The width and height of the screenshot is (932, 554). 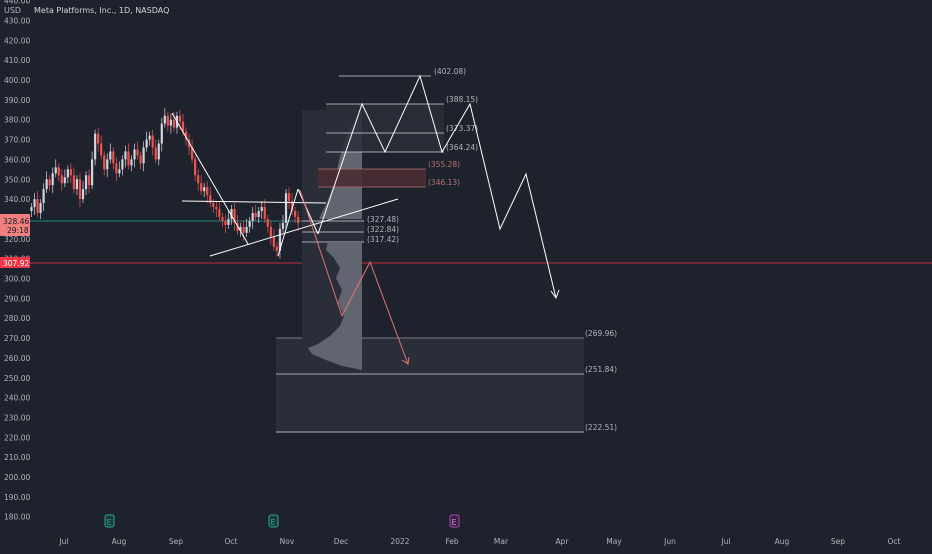 I want to click on wedge-line-b, so click(x=308, y=211).